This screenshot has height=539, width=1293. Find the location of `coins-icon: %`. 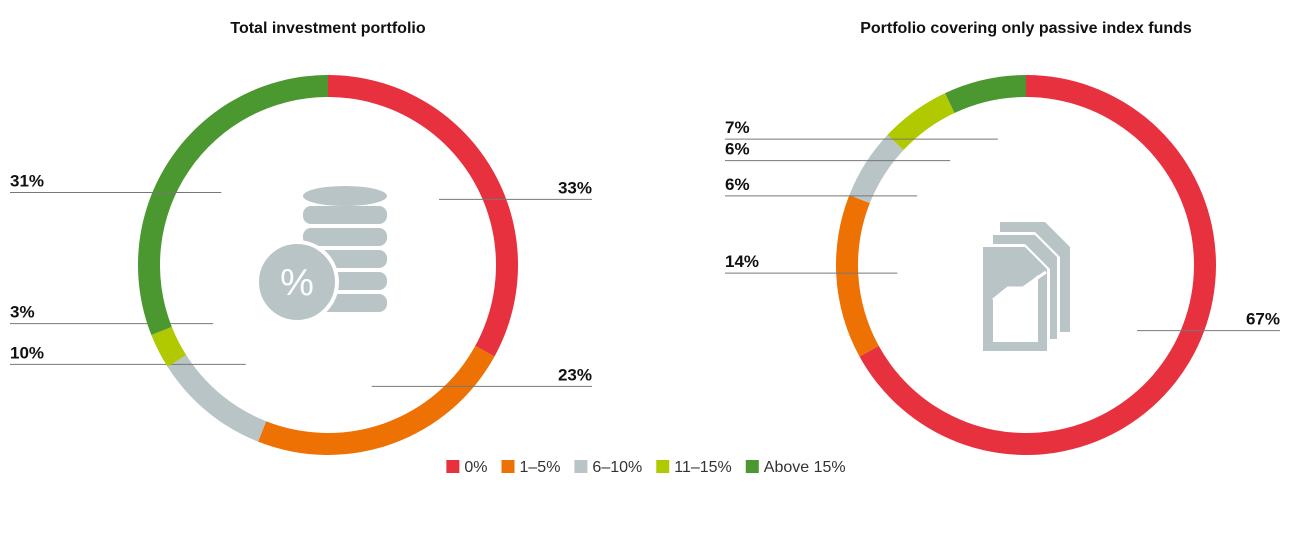

coins-icon: % is located at coordinates (321, 255).